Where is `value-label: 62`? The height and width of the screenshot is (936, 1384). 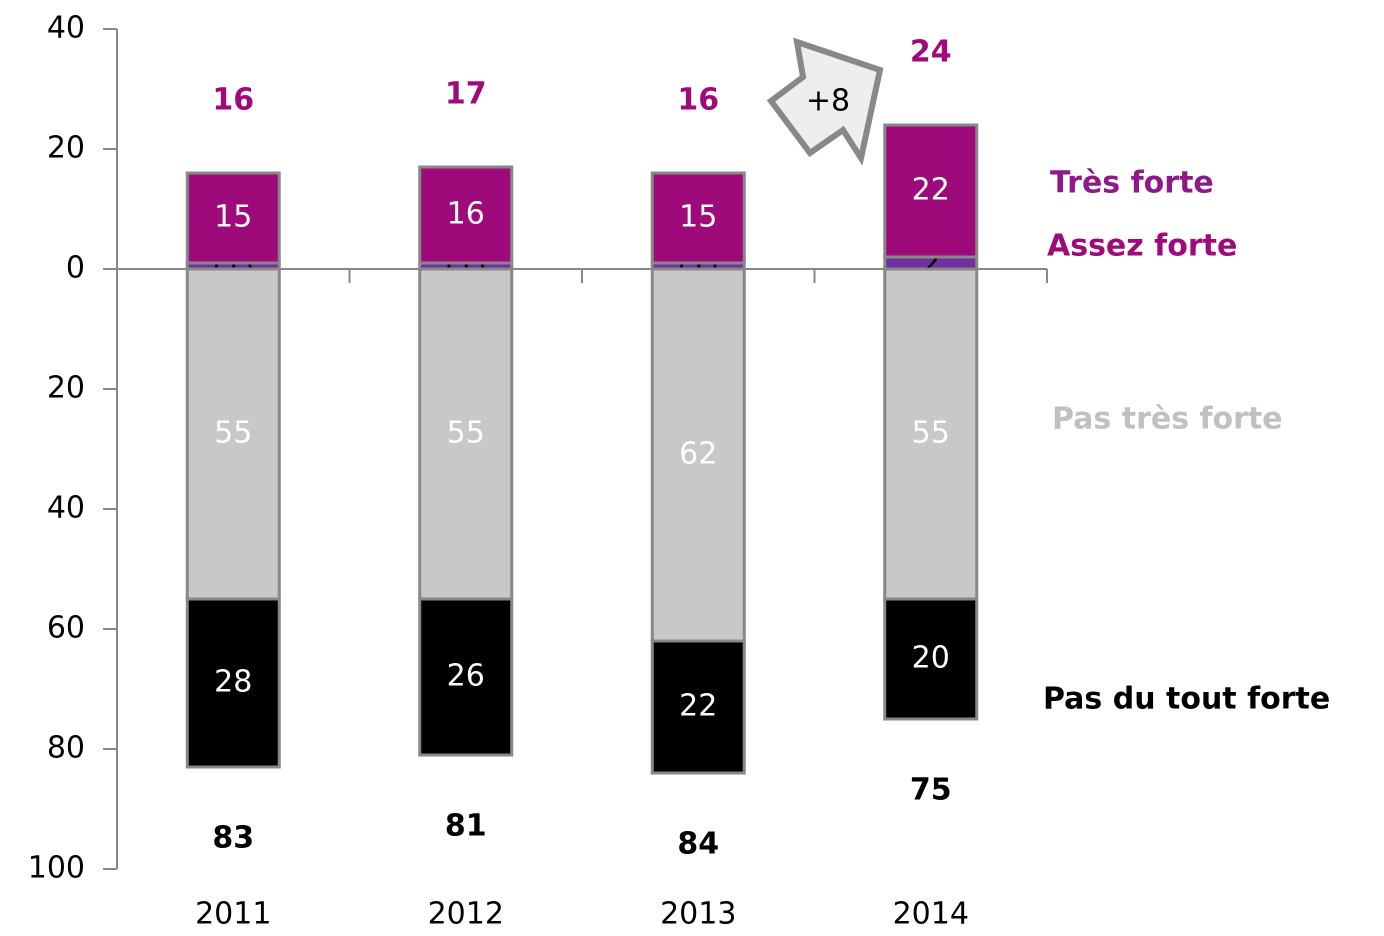 value-label: 62 is located at coordinates (698, 454).